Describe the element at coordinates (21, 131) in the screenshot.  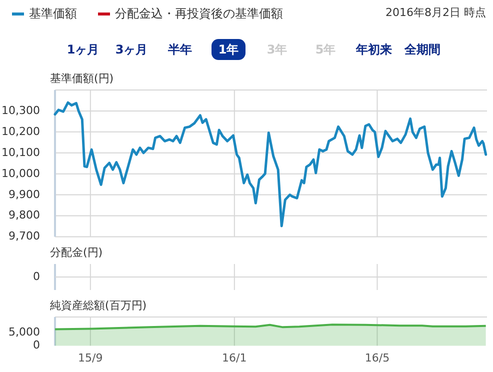
I see `y-tick-label: 10,200` at that location.